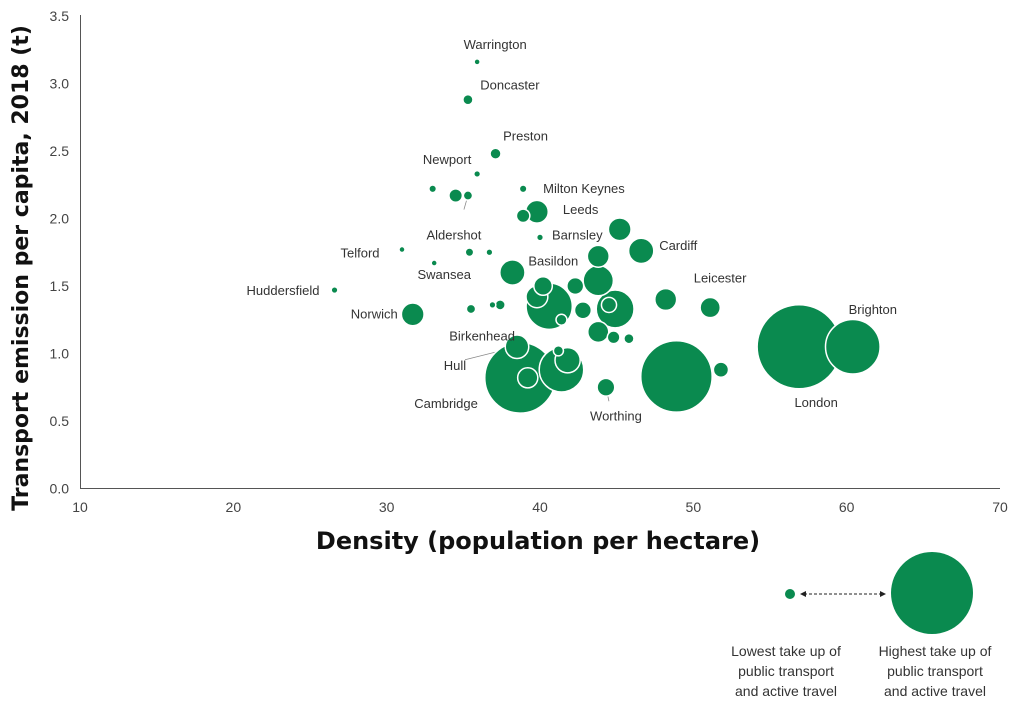 The image size is (1014, 701). What do you see at coordinates (694, 507) in the screenshot?
I see `x-tick-label: 50` at bounding box center [694, 507].